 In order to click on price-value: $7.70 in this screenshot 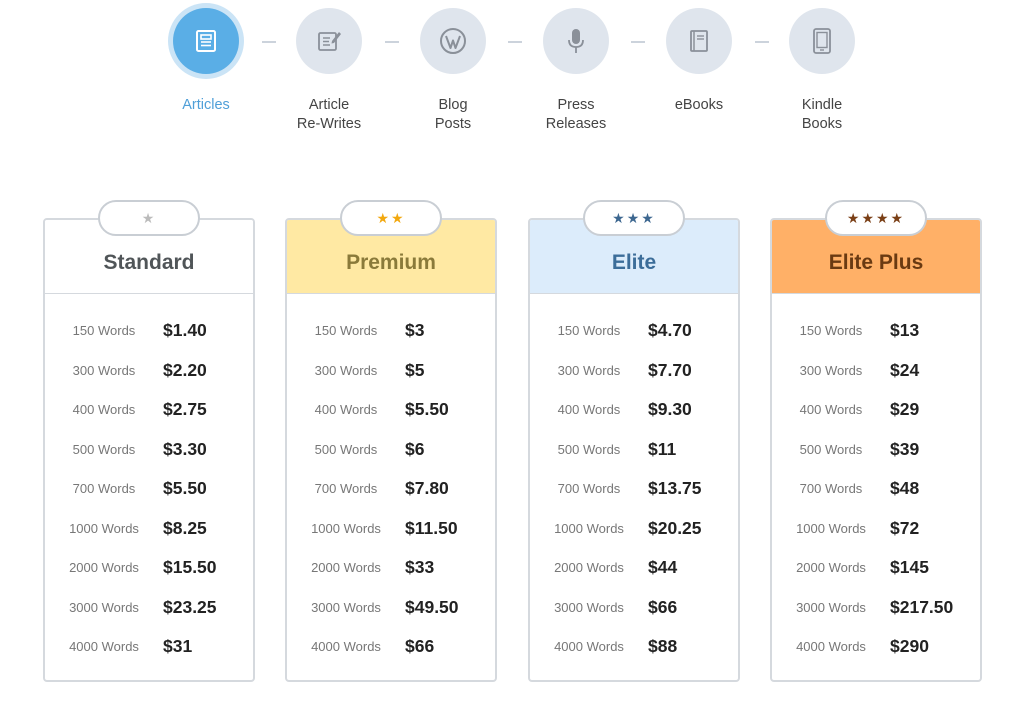, I will do `click(670, 369)`.